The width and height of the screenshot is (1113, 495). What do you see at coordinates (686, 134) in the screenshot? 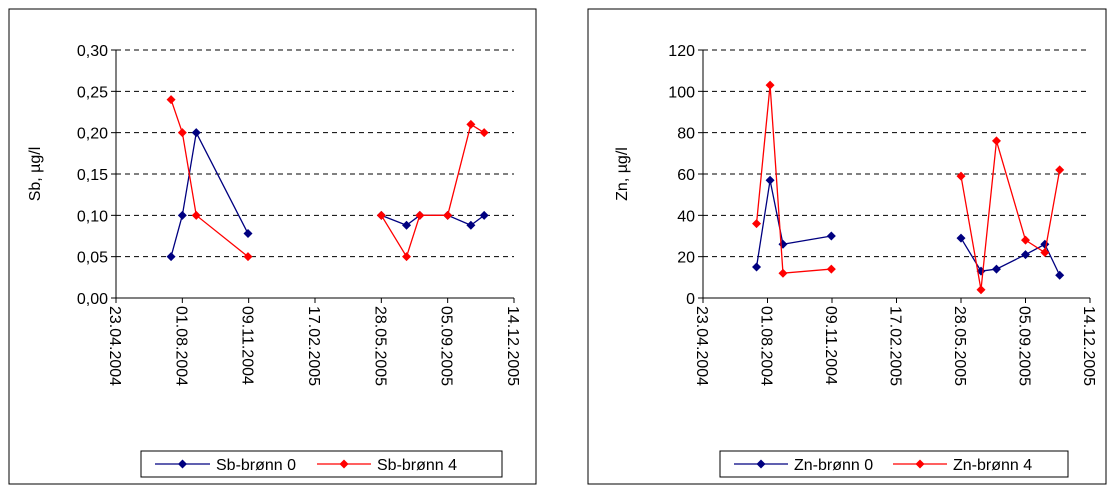
I see `y-tick-label: 80` at bounding box center [686, 134].